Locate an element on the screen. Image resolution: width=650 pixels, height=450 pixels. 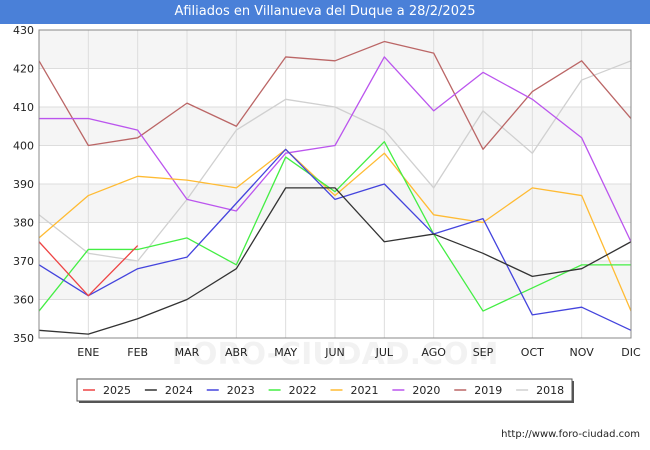
x-tick-label: JUL is located at coordinates (384, 352).